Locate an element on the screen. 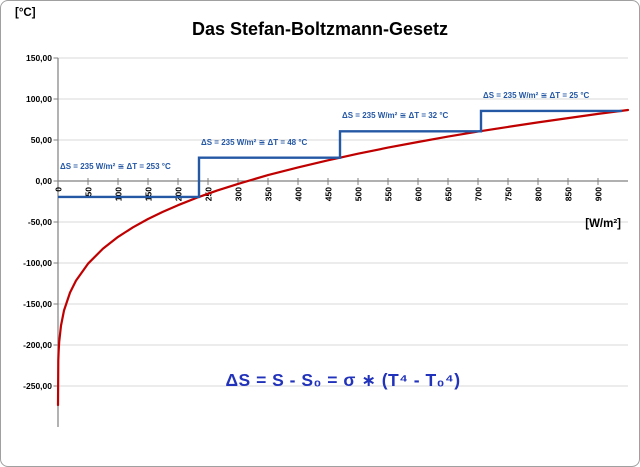 The image size is (640, 467). x-tick-label: 150 is located at coordinates (149, 194).